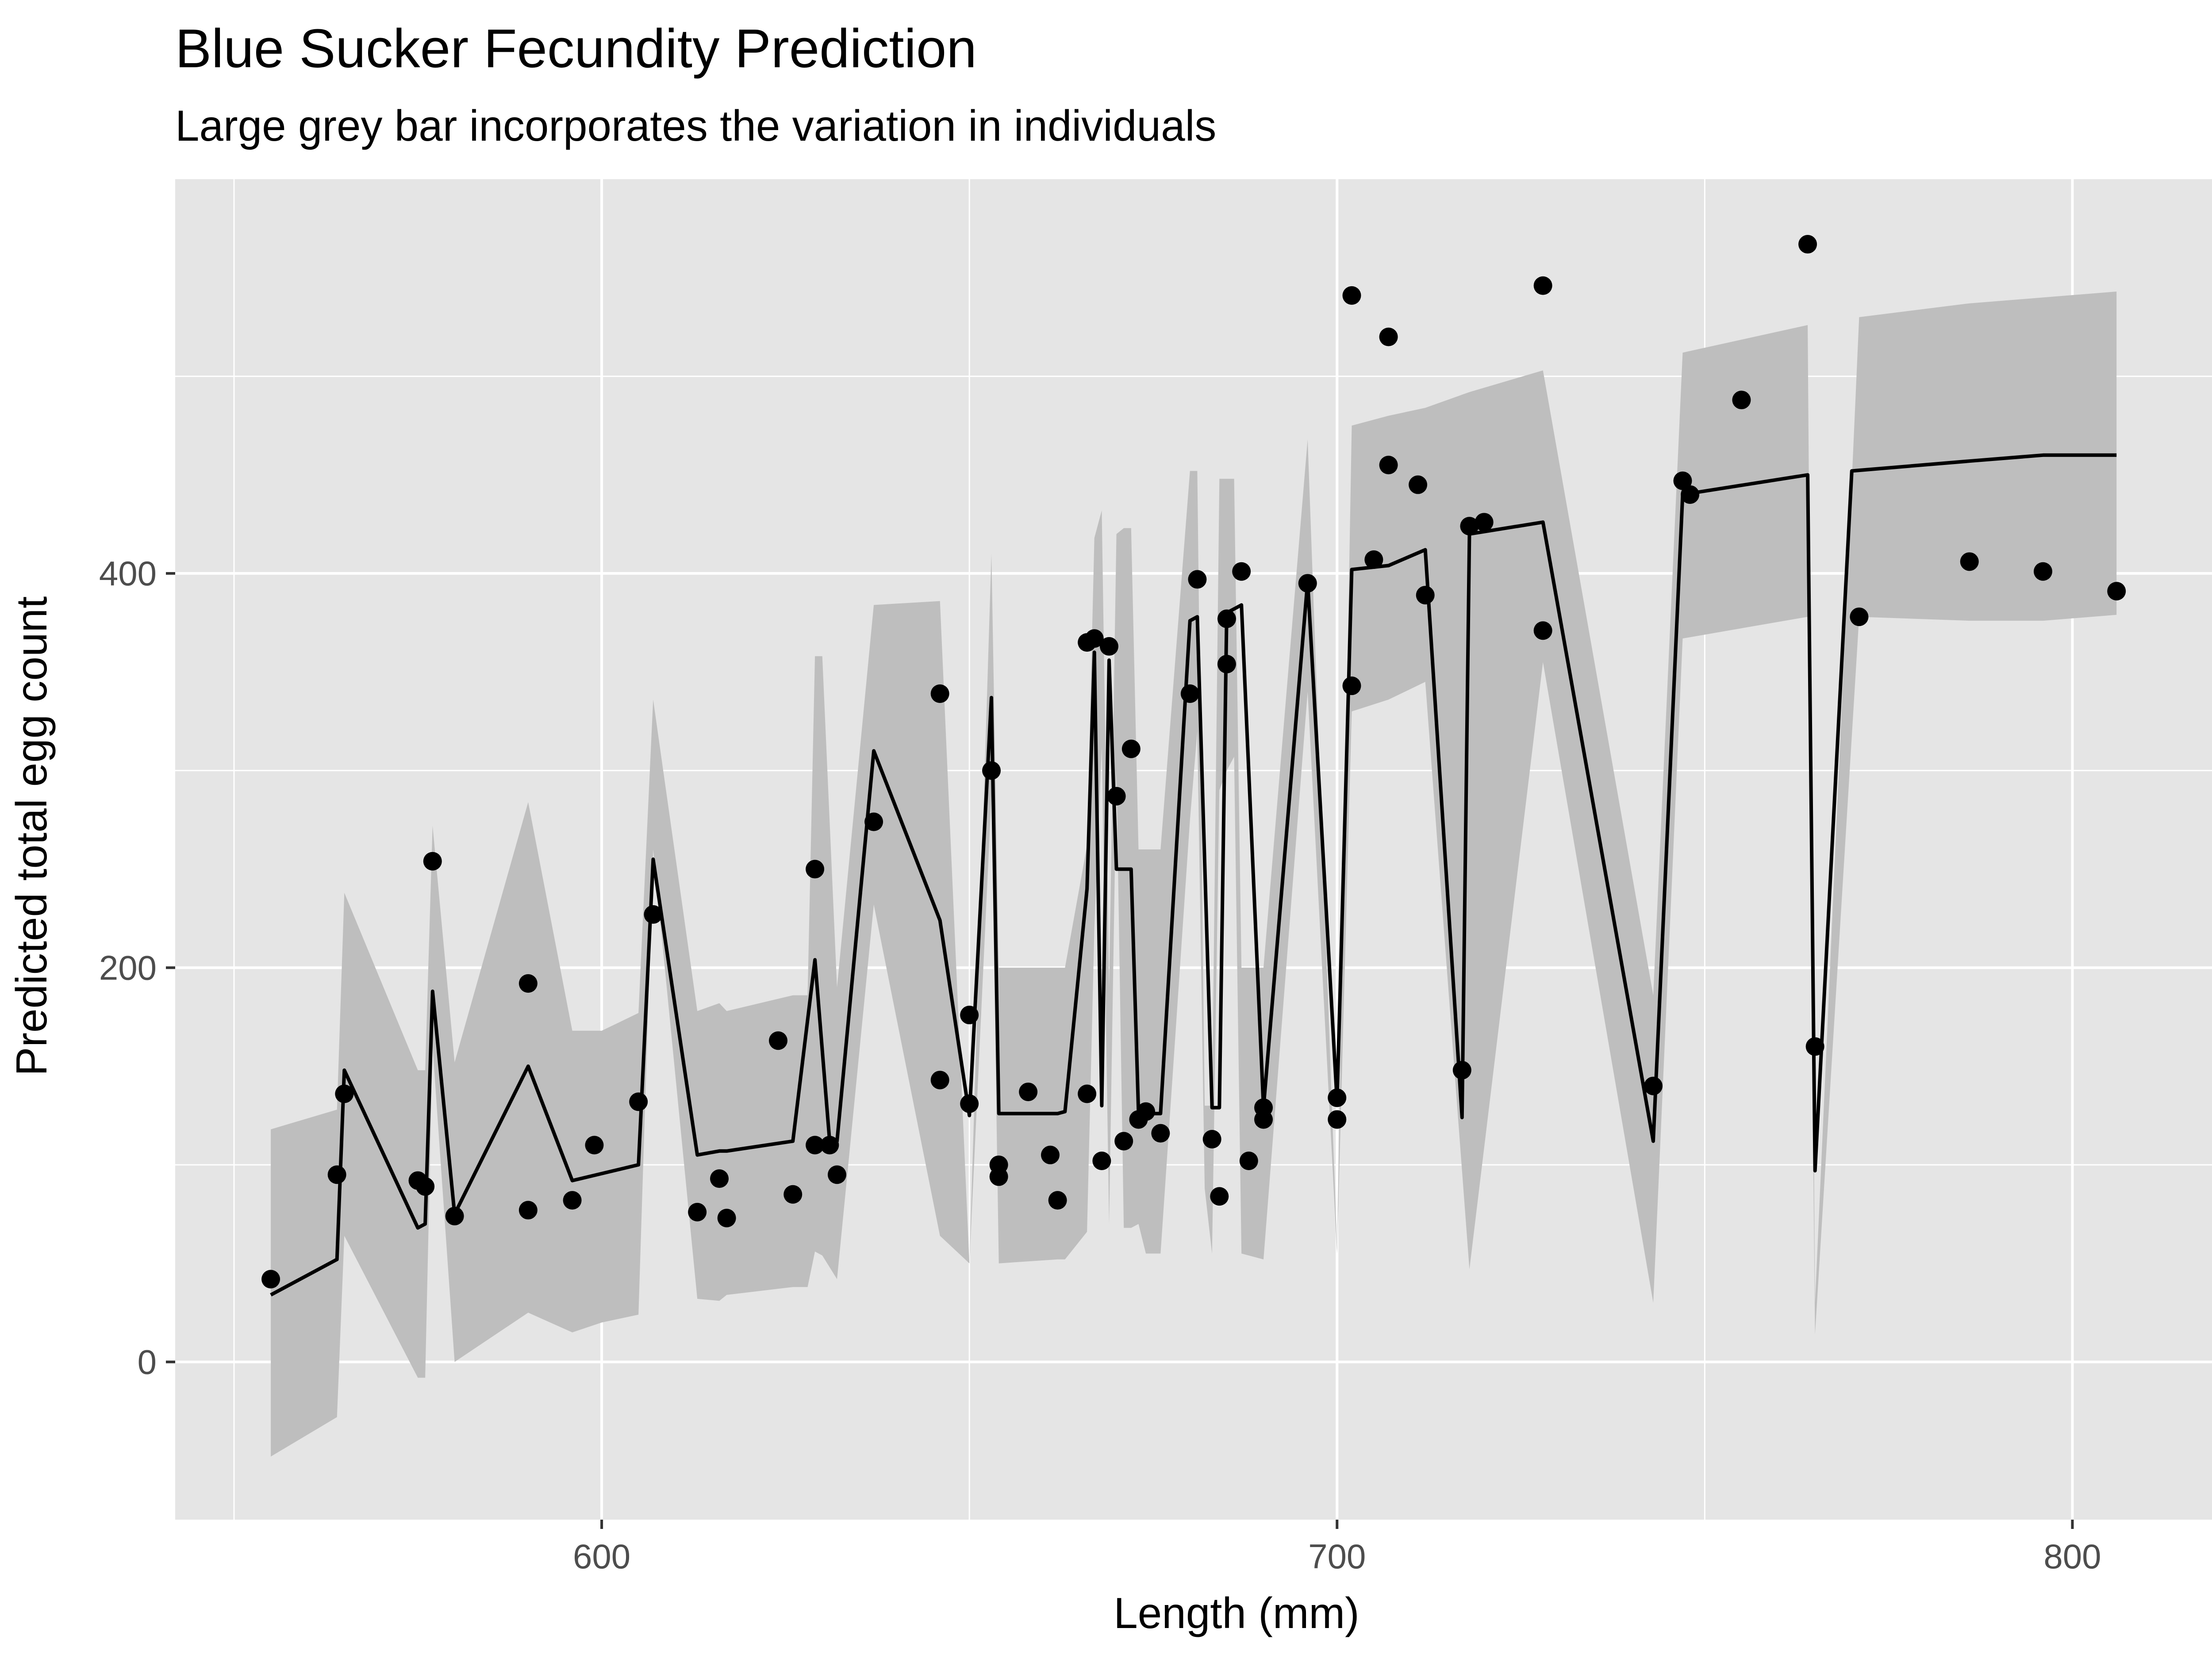 The height and width of the screenshot is (1659, 2212). What do you see at coordinates (31, 836) in the screenshot?
I see `y-axis-title: Predicted total egg count` at bounding box center [31, 836].